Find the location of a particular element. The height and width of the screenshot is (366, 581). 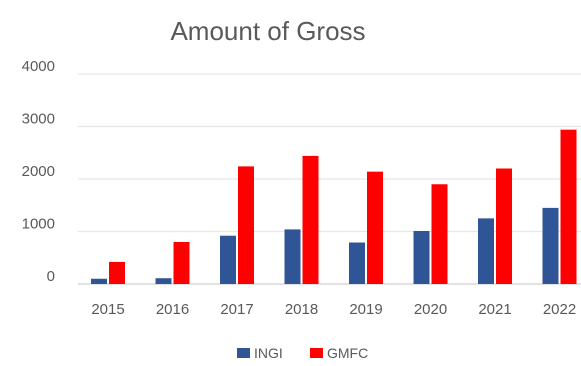

bar-gmfc-2022 is located at coordinates (568, 206).